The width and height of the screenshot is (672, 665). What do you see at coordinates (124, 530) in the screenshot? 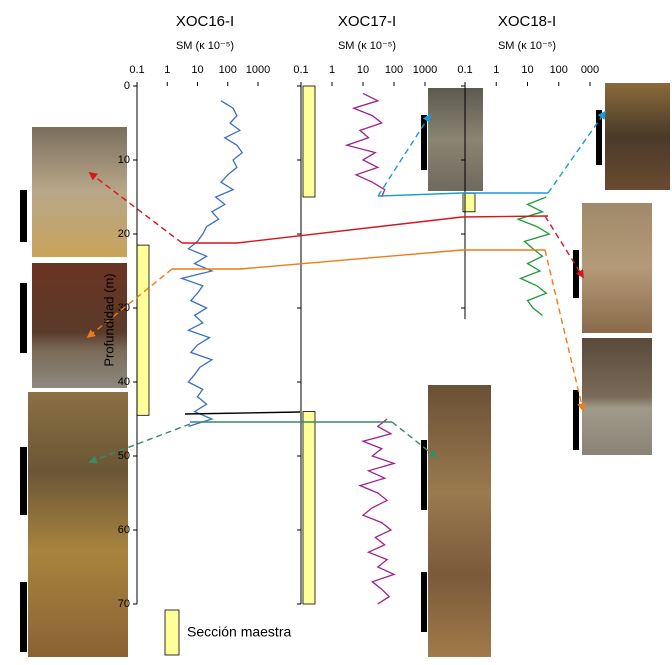
I see `y-tick-label: 60` at bounding box center [124, 530].